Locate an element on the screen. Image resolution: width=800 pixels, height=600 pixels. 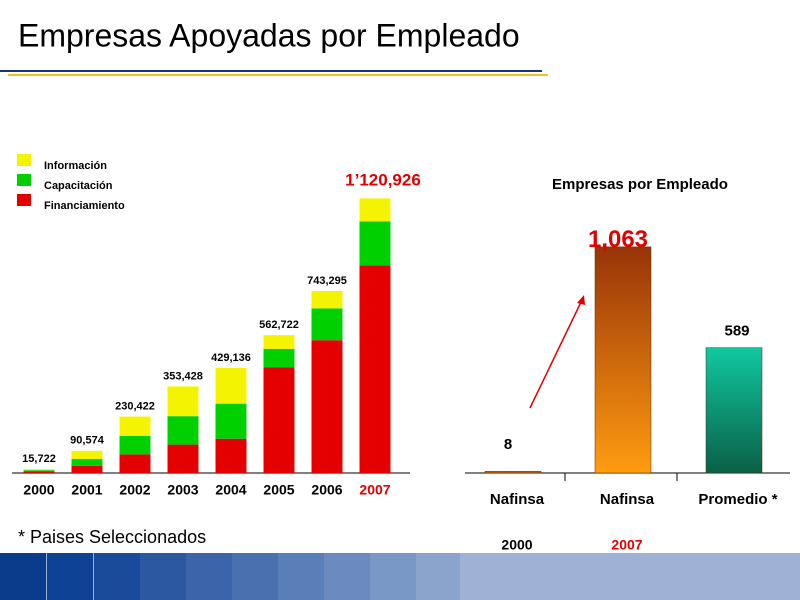
total-label: 743,295 is located at coordinates (327, 281).